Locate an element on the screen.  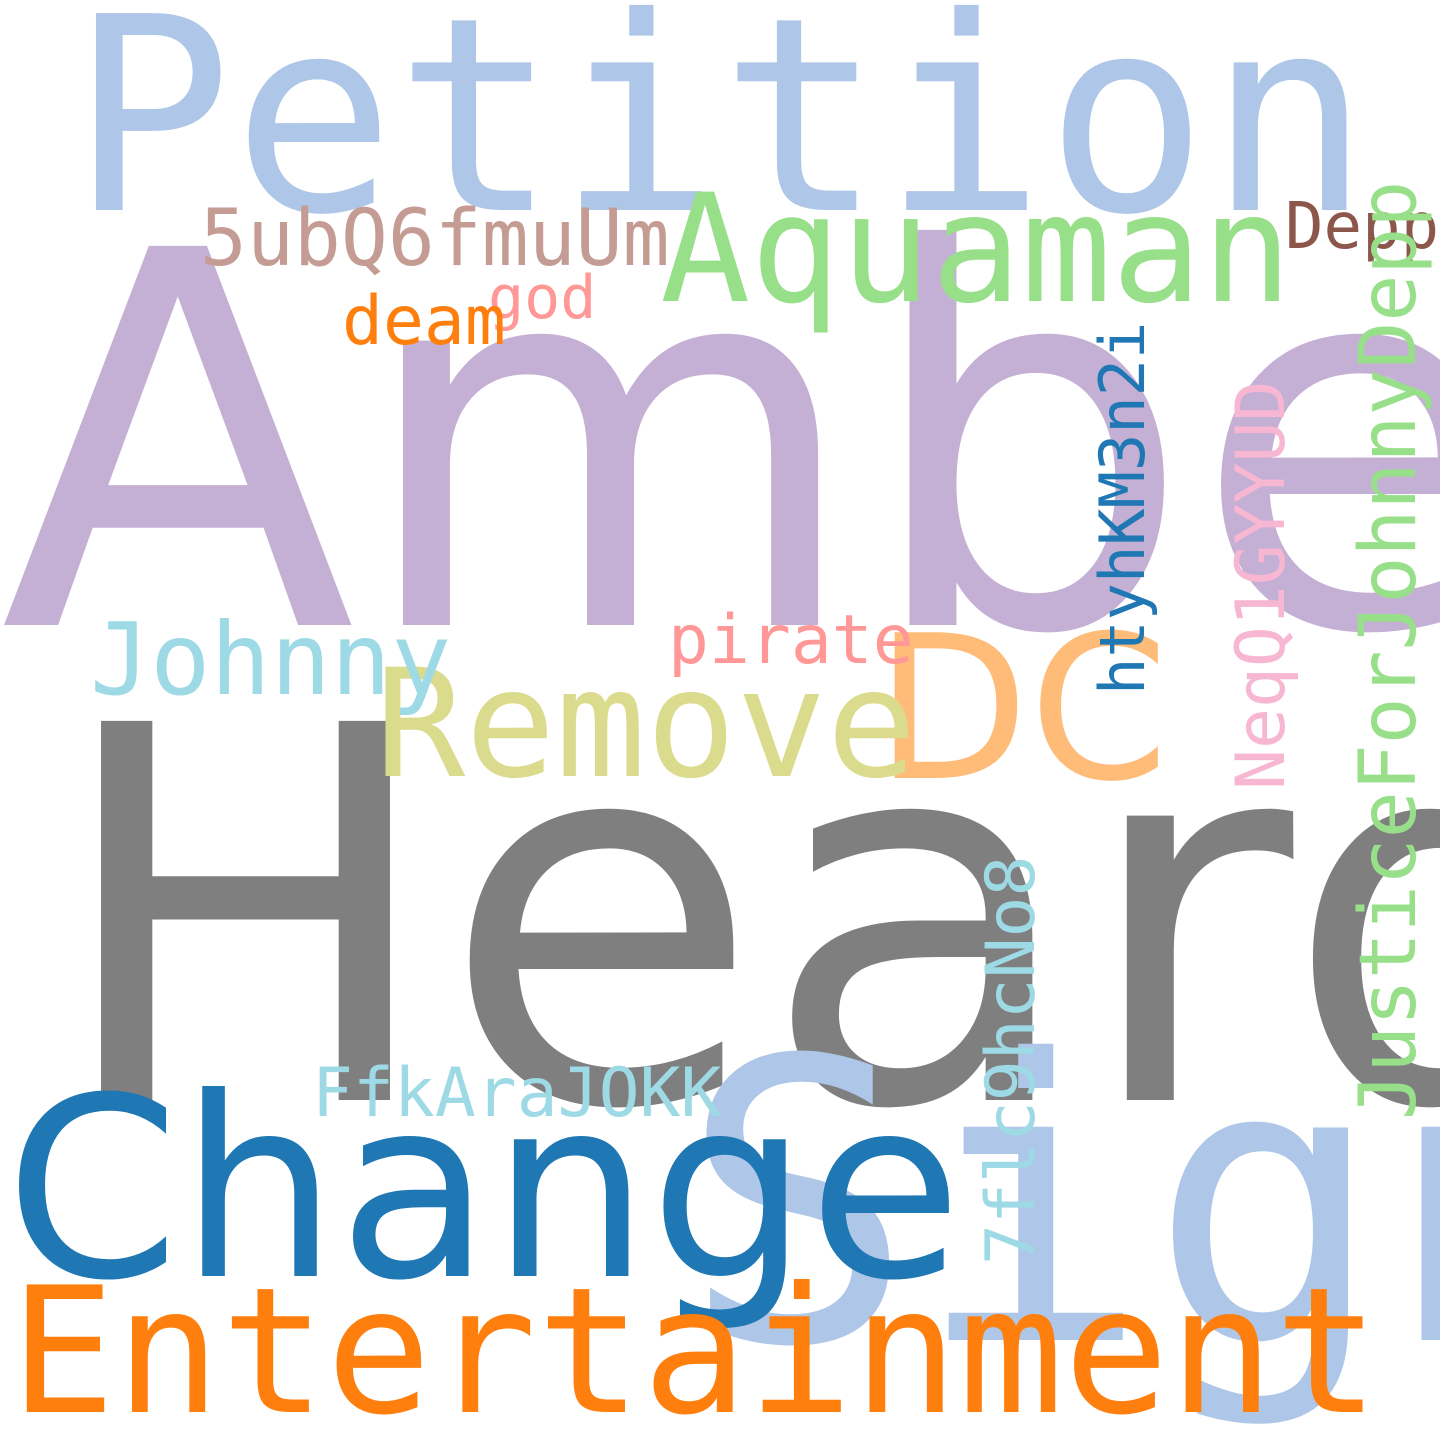
word-johnny: Johnny is located at coordinates (271, 659).